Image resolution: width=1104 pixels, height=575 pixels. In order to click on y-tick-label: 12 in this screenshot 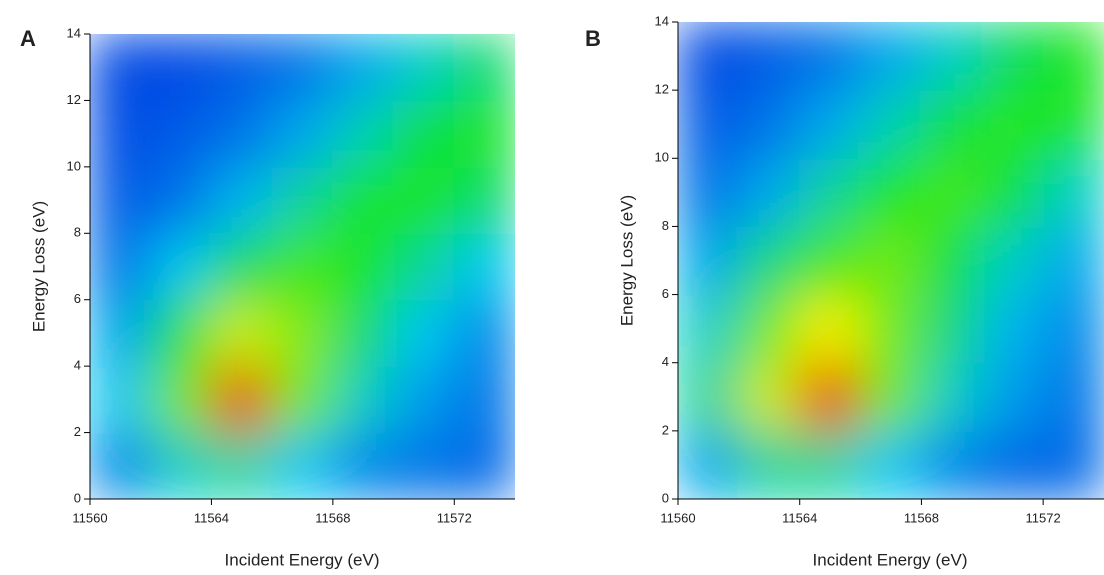, I will do `click(74, 99)`.